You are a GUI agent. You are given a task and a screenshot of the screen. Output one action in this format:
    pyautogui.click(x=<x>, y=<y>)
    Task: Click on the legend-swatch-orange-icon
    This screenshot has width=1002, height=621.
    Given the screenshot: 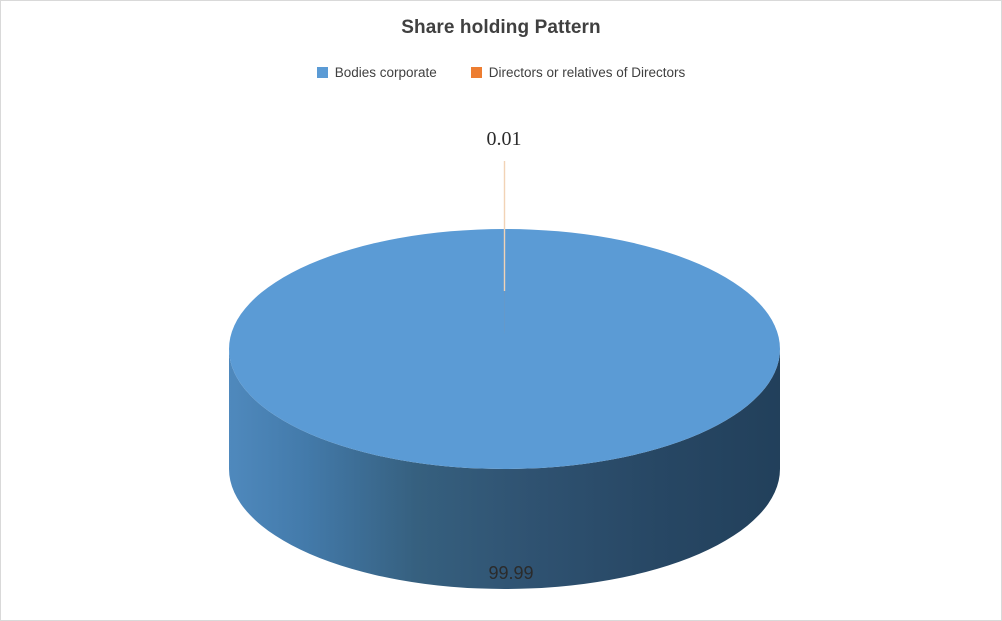 What is the action you would take?
    pyautogui.click(x=476, y=72)
    